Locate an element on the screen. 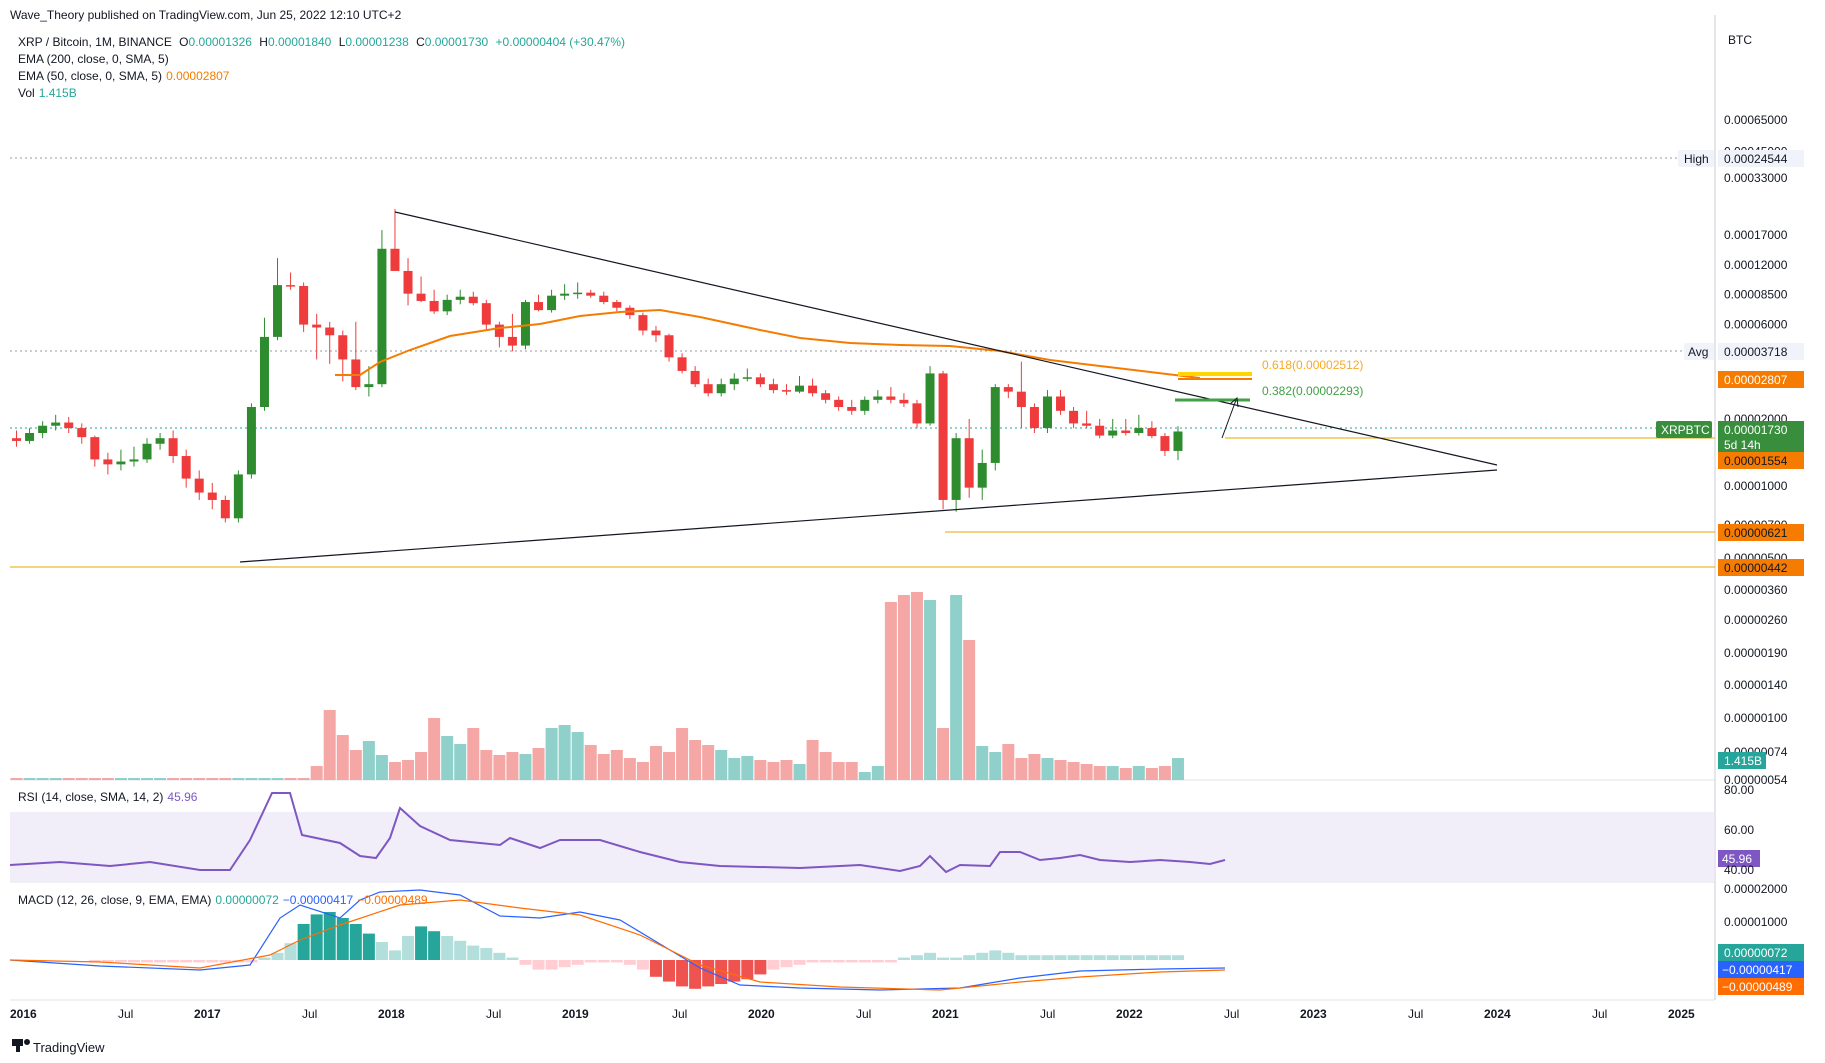 This screenshot has width=1825, height=1063. price-tick-label: 0.00033000 is located at coordinates (1756, 178).